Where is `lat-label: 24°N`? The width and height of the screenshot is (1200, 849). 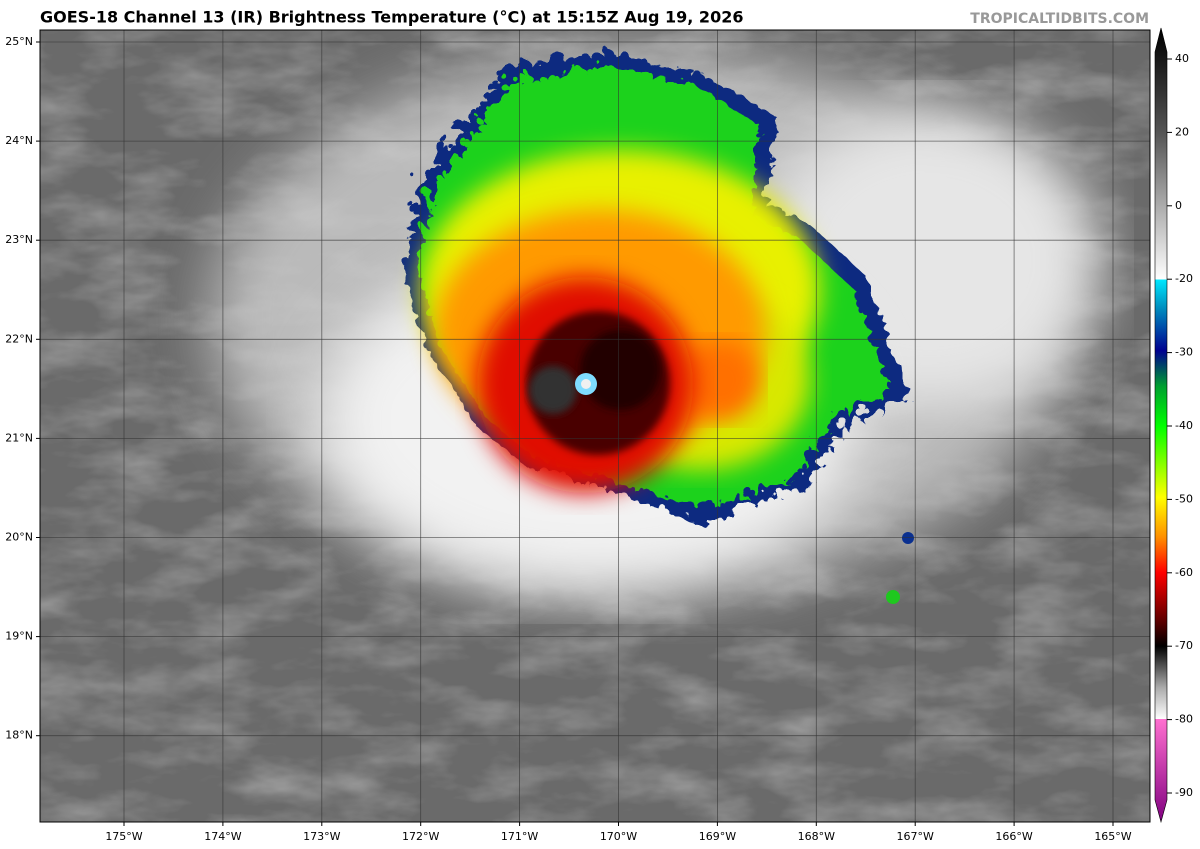
lat-label: 24°N is located at coordinates (19, 140).